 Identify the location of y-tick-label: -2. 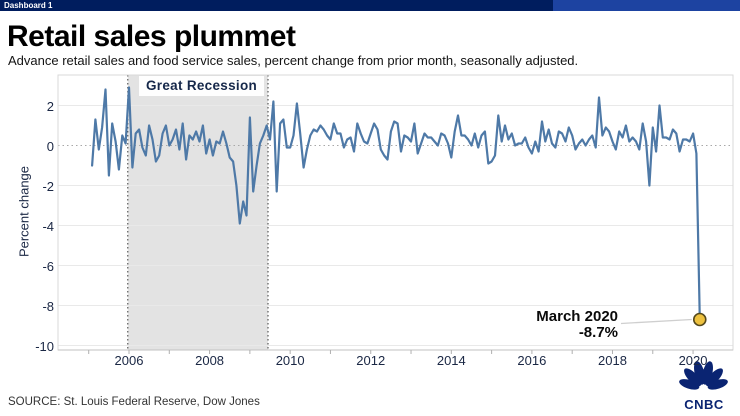
(48, 186).